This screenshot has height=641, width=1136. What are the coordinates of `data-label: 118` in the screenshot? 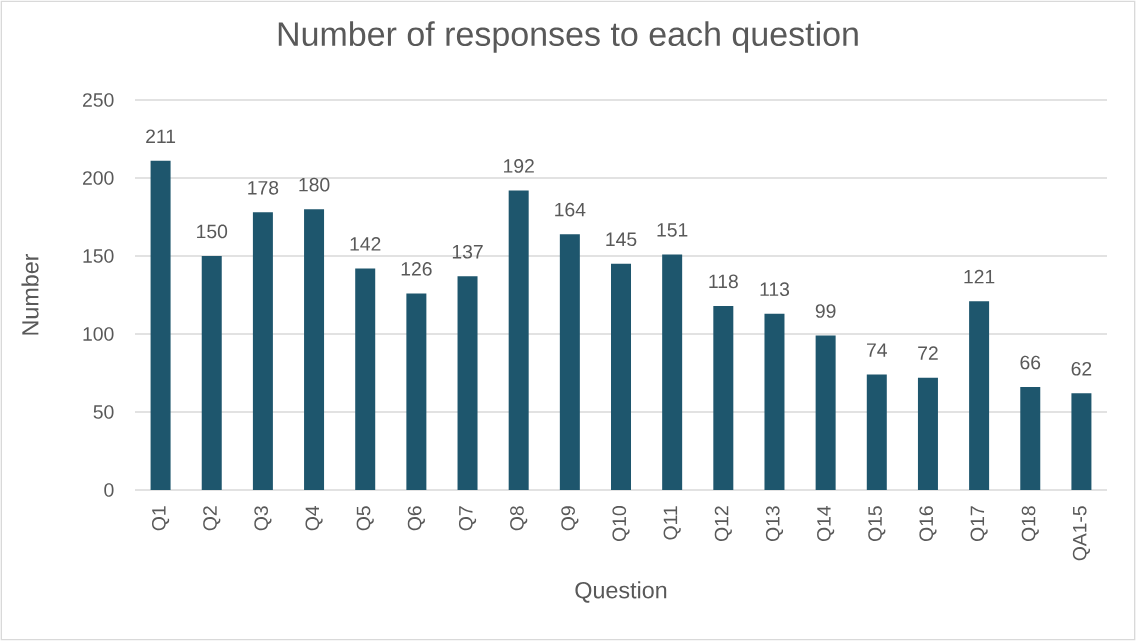 It's located at (723, 281).